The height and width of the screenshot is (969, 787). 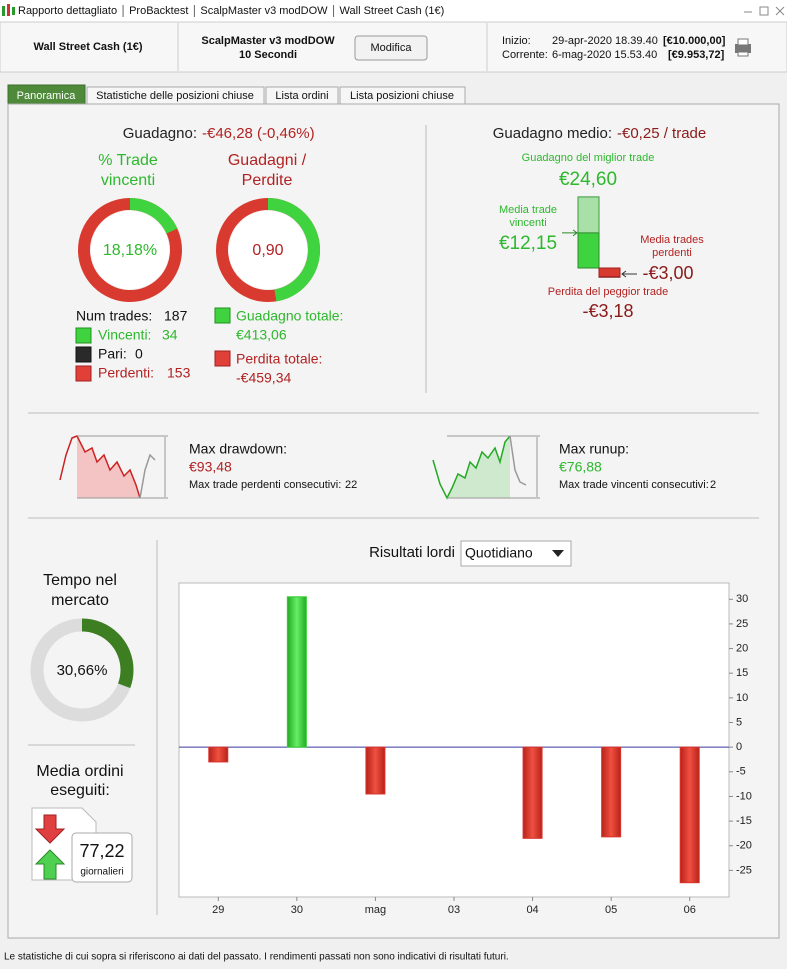 I want to click on window-title-item: Wall Street Cash (1€), so click(x=392, y=11).